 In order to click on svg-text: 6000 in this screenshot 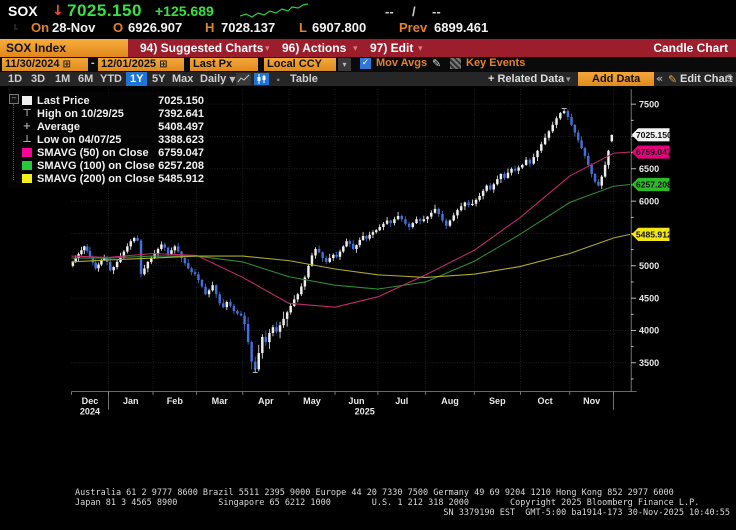, I will do `click(649, 201)`.